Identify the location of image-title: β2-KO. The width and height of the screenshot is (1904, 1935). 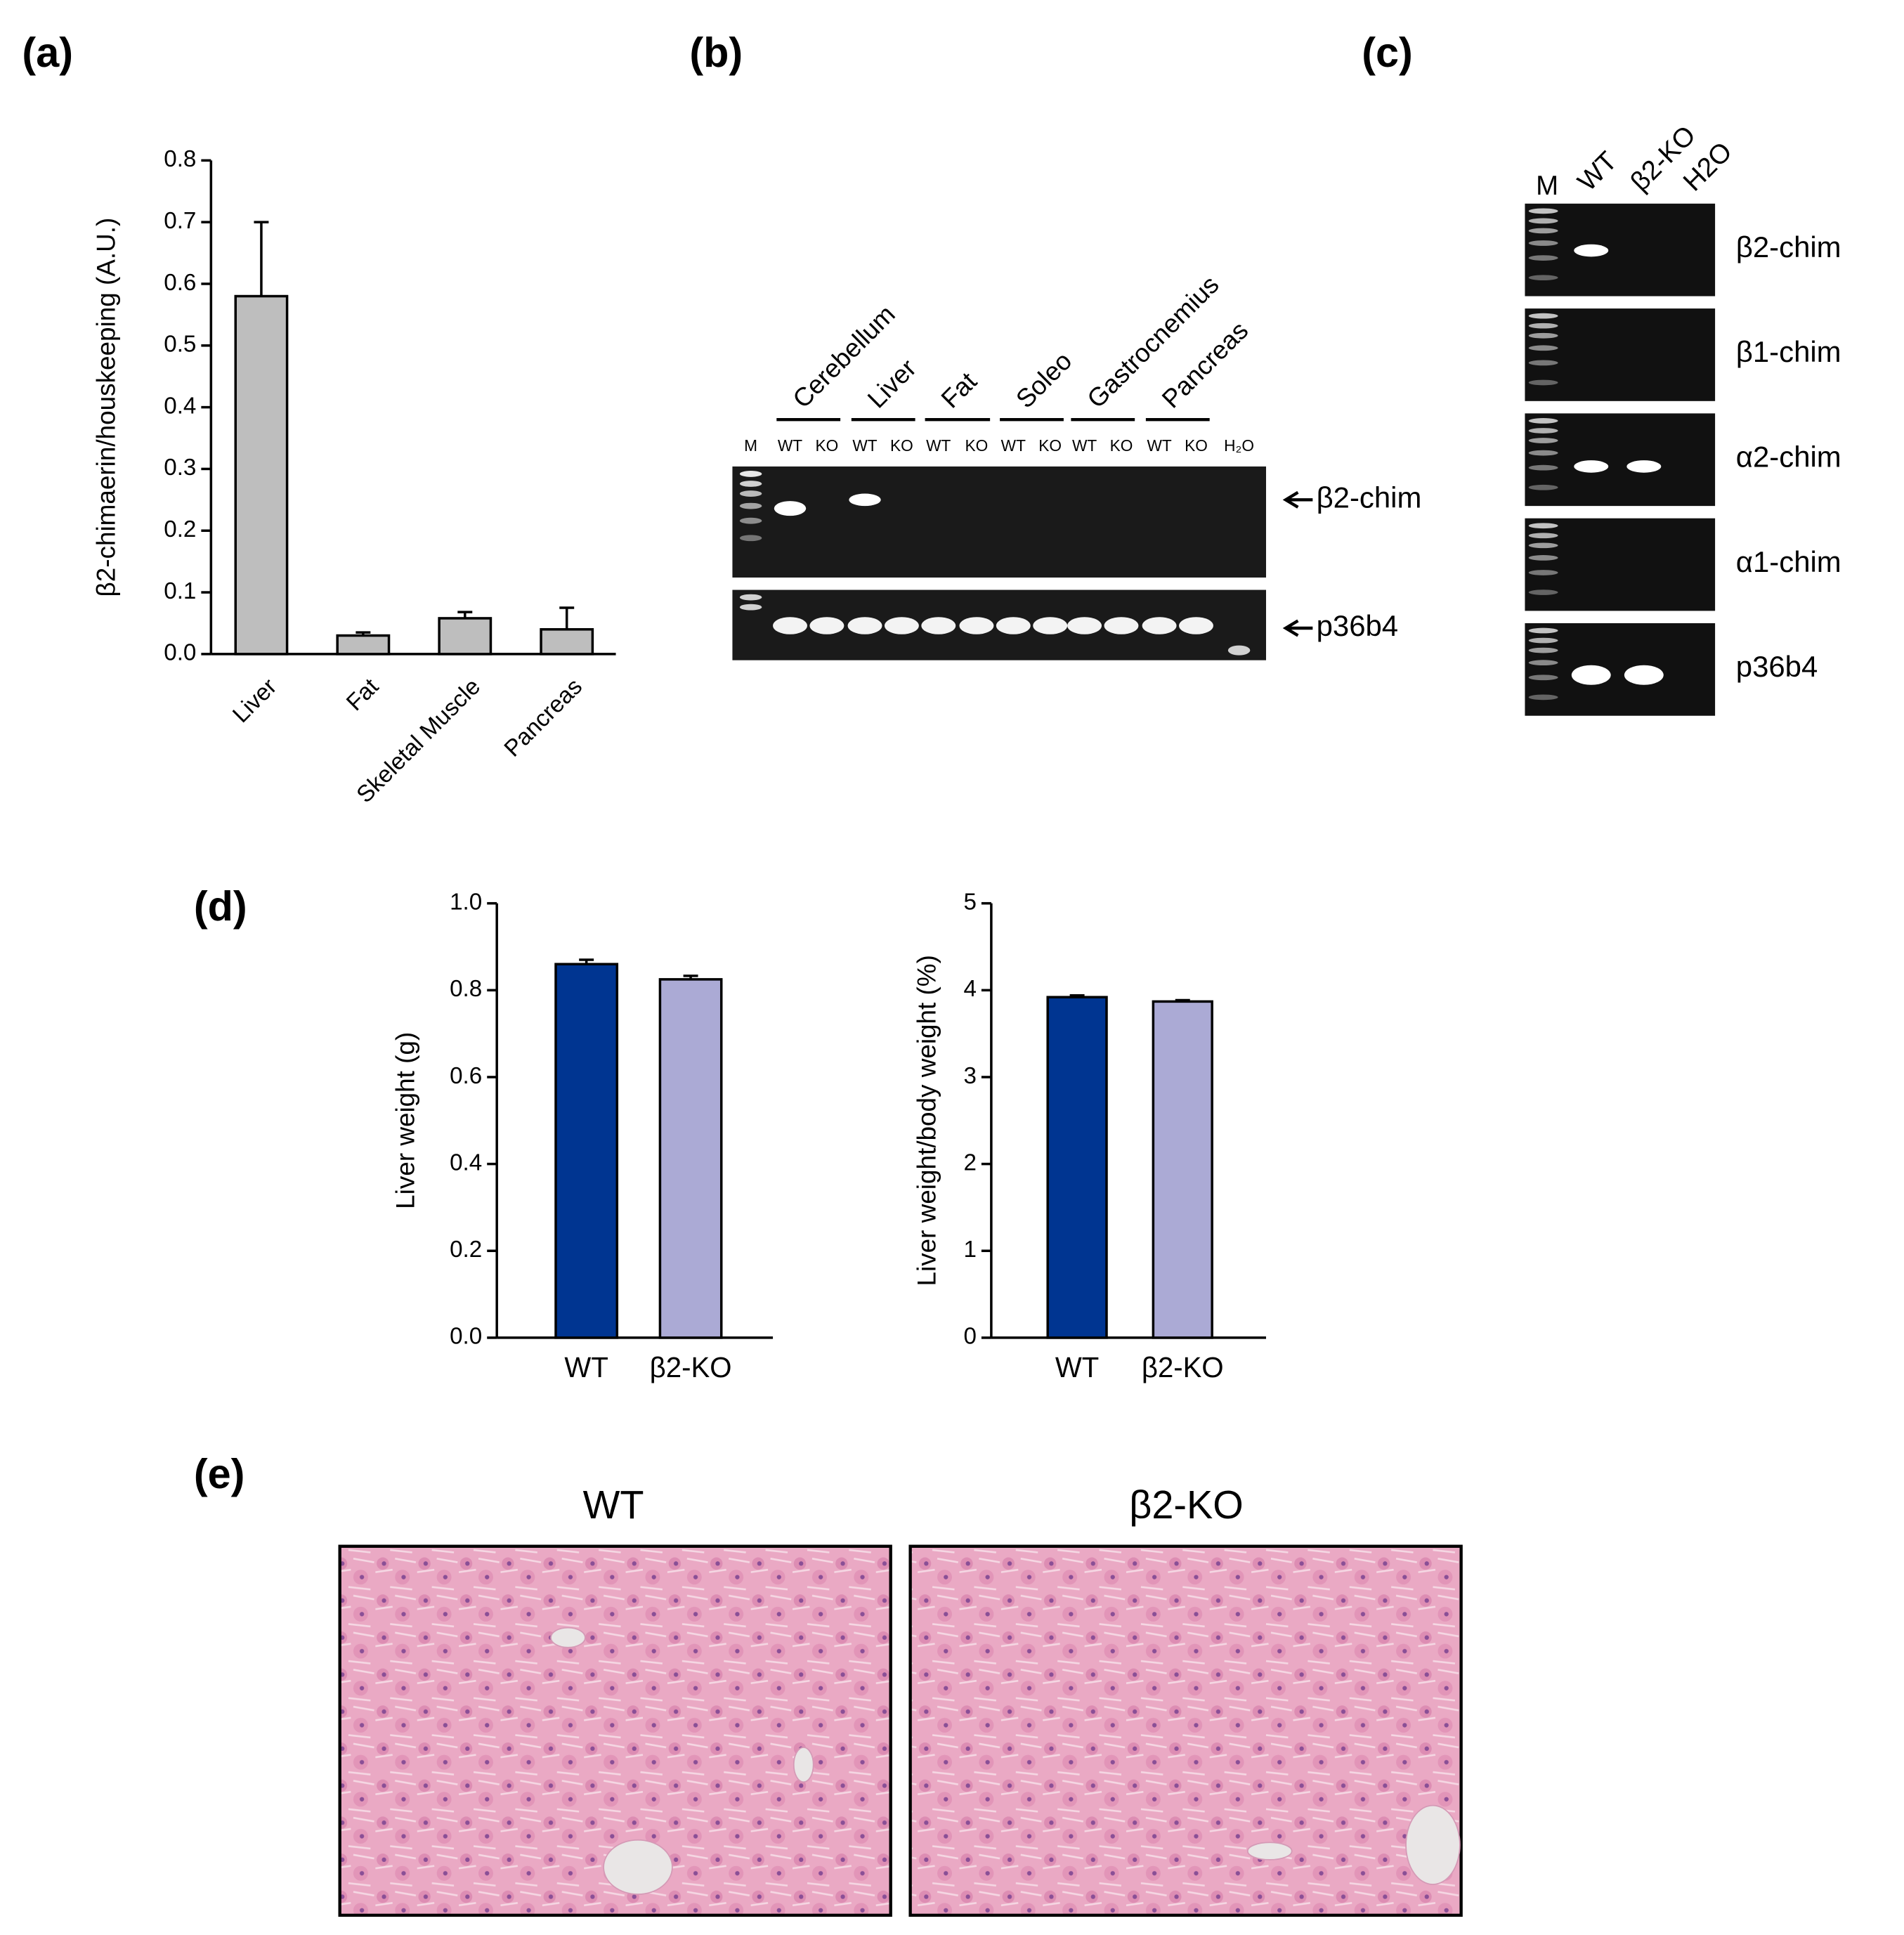
(1186, 1505).